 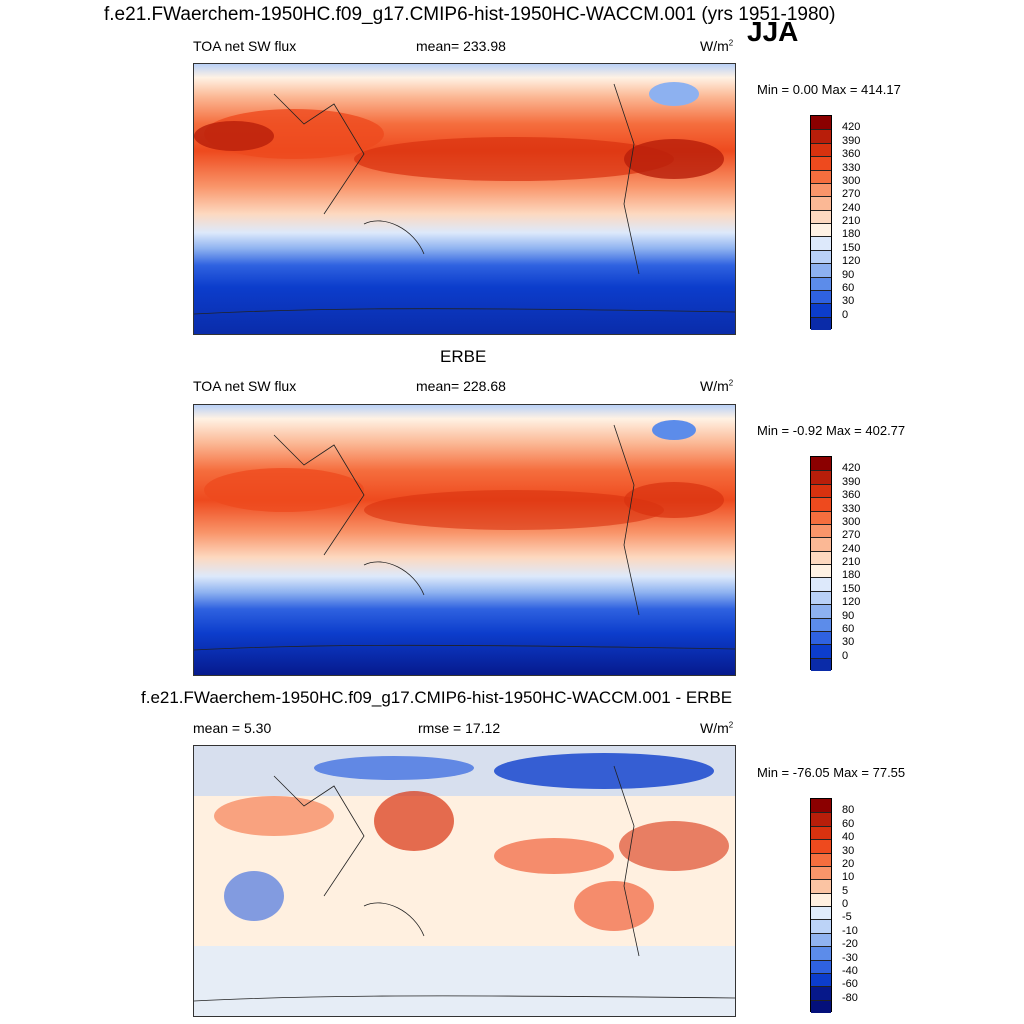 I want to click on panel1-map-svg, so click(x=464, y=199).